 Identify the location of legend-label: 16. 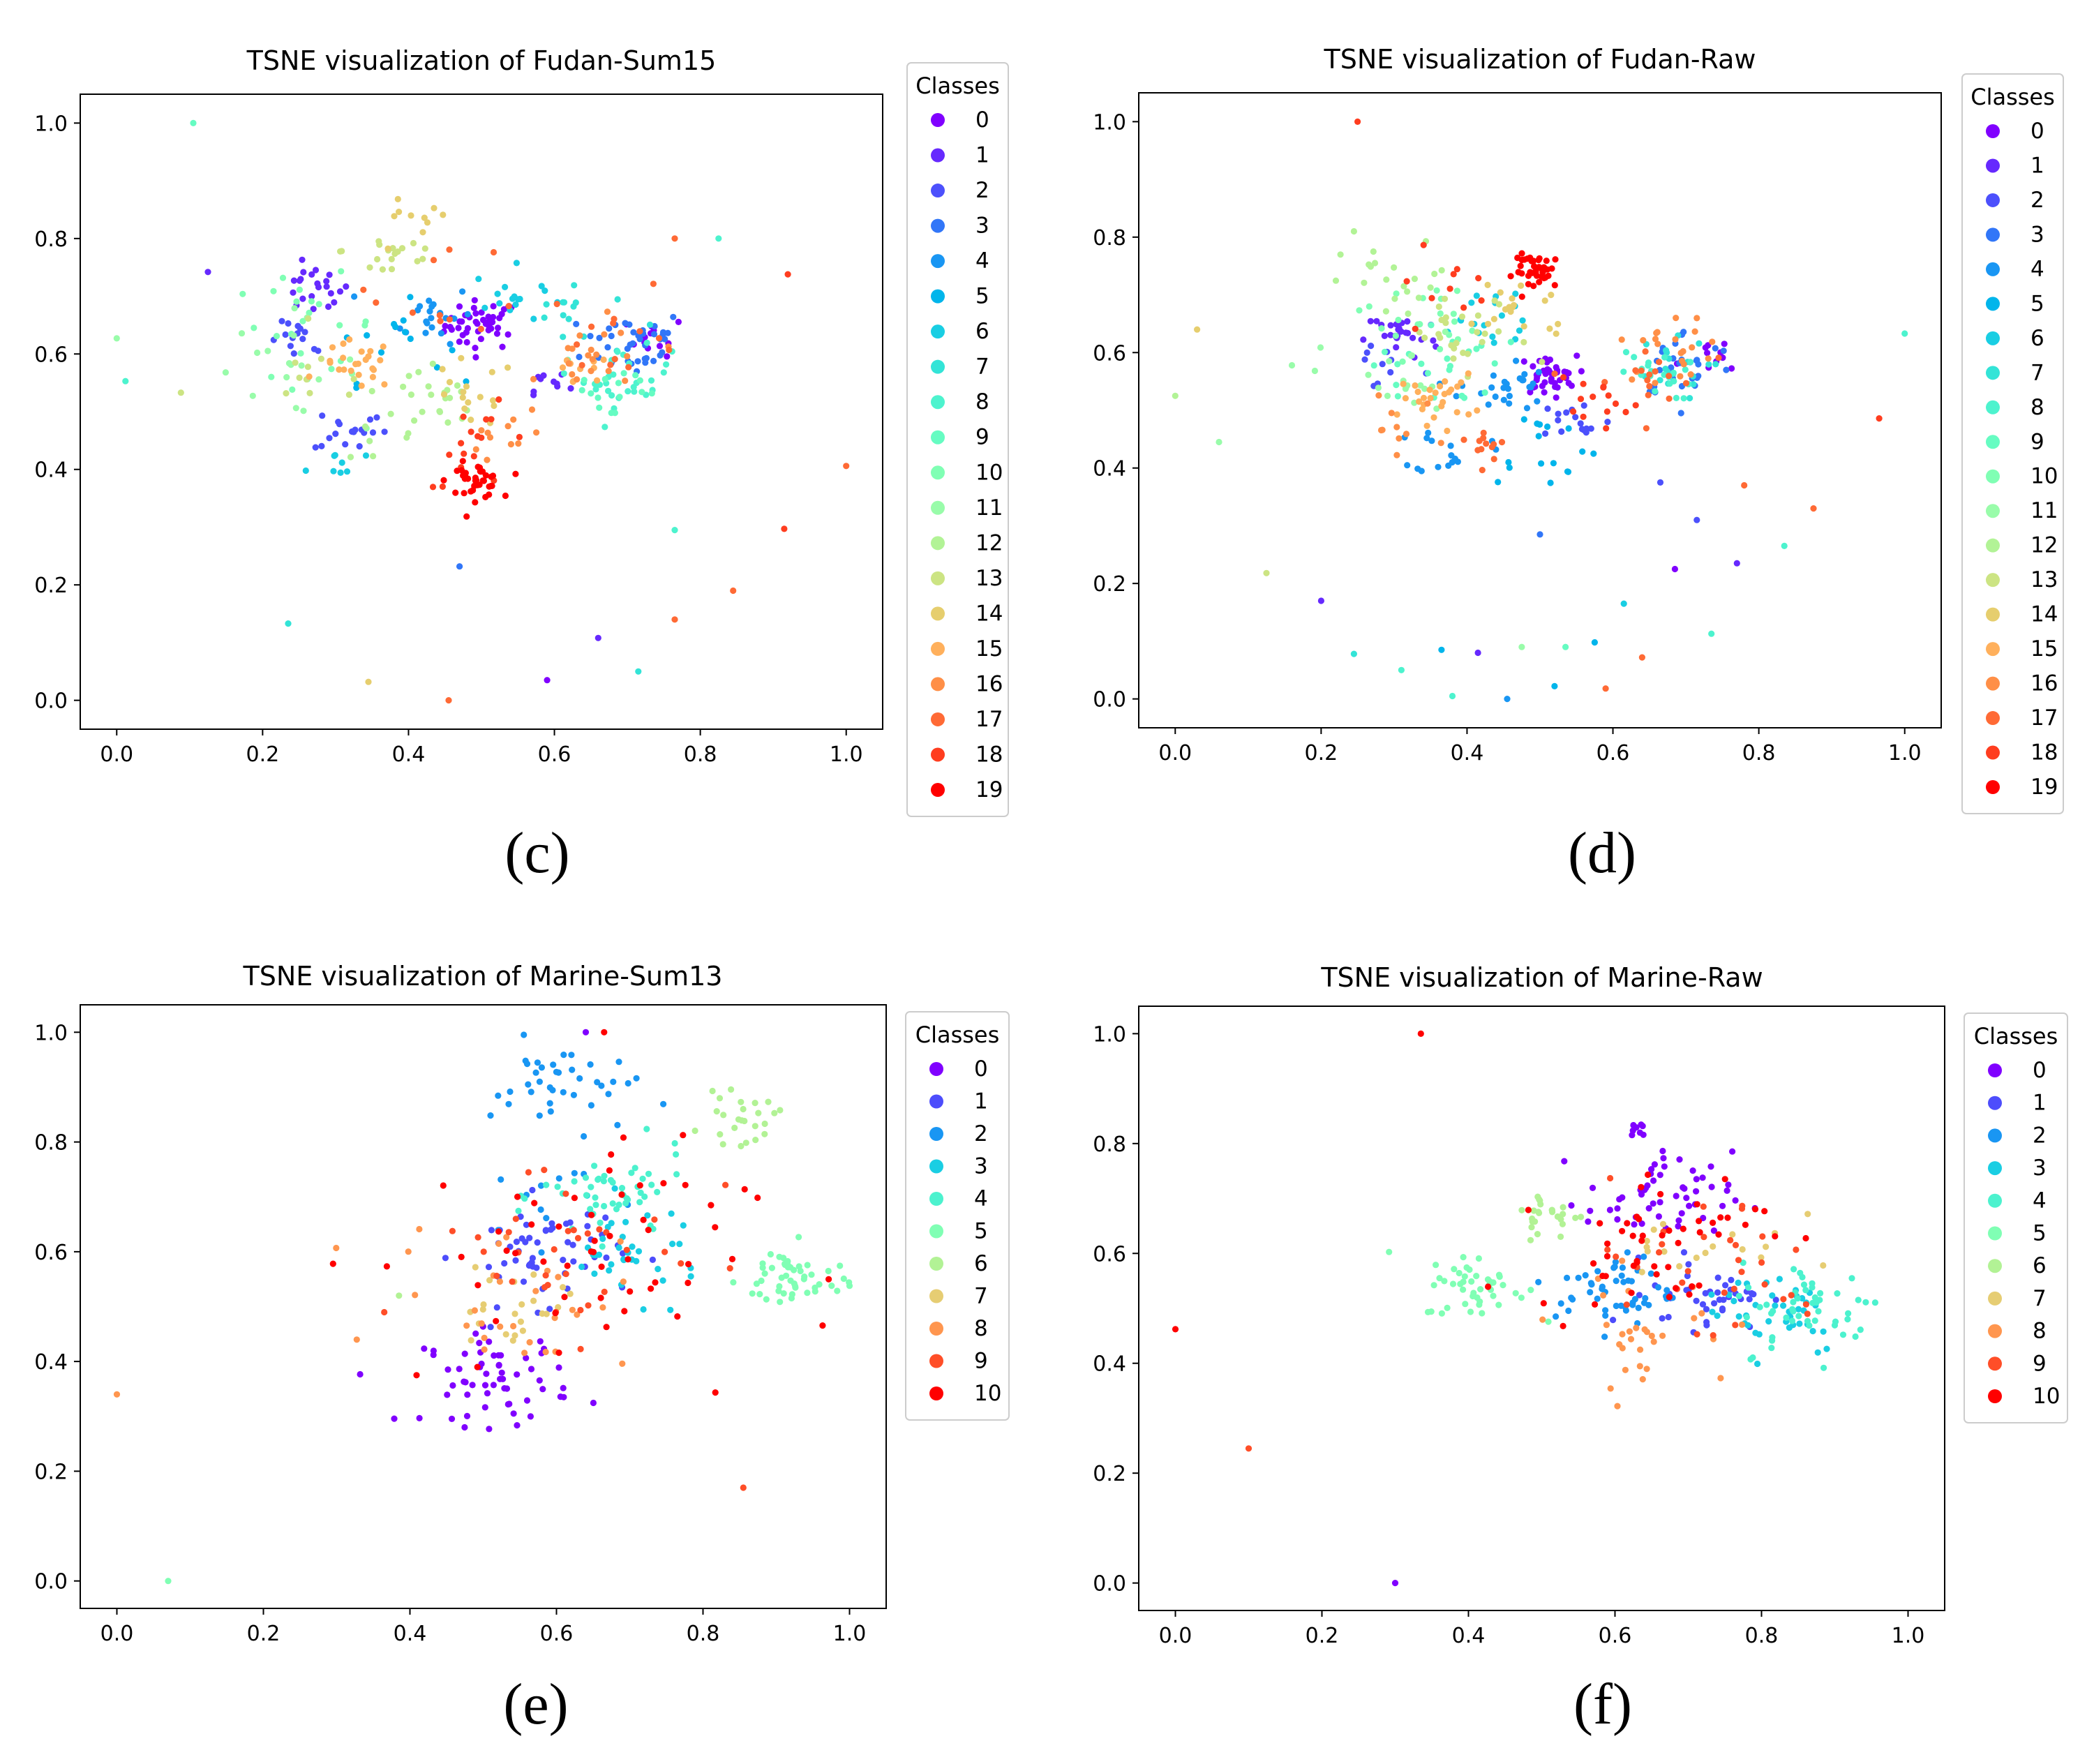
(2044, 684).